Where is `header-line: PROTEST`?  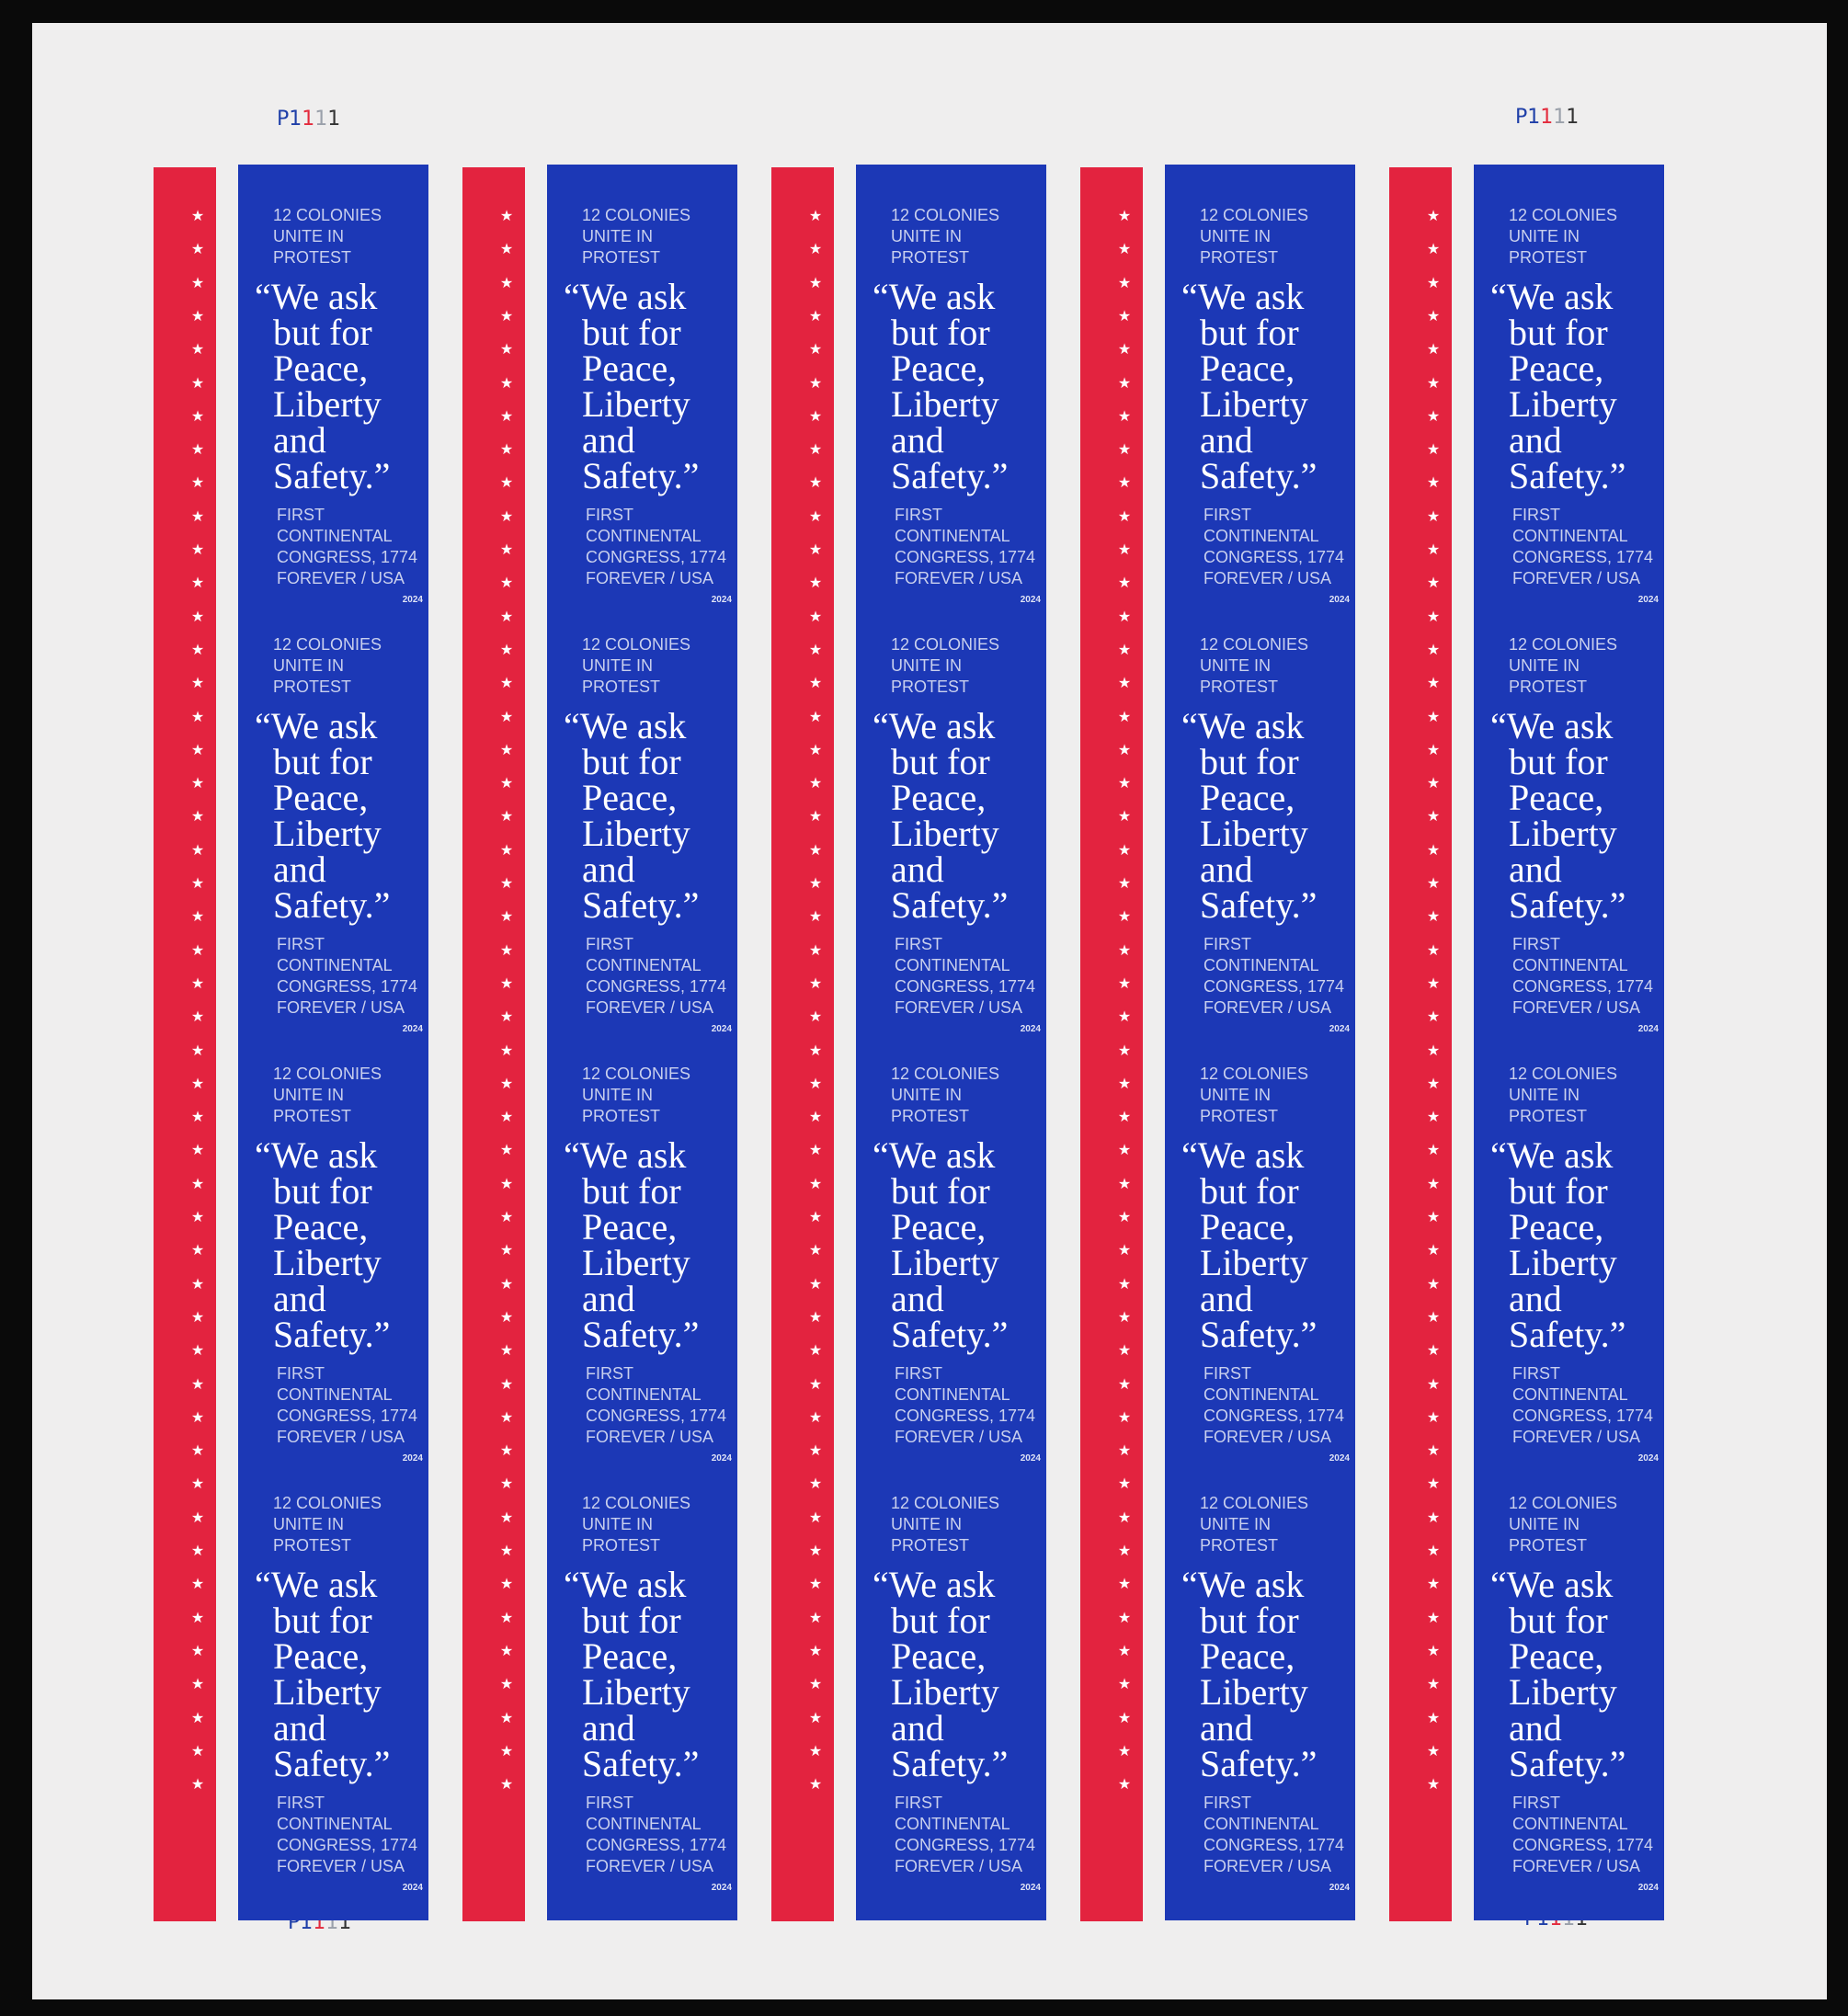
header-line: PROTEST is located at coordinates (621, 1545).